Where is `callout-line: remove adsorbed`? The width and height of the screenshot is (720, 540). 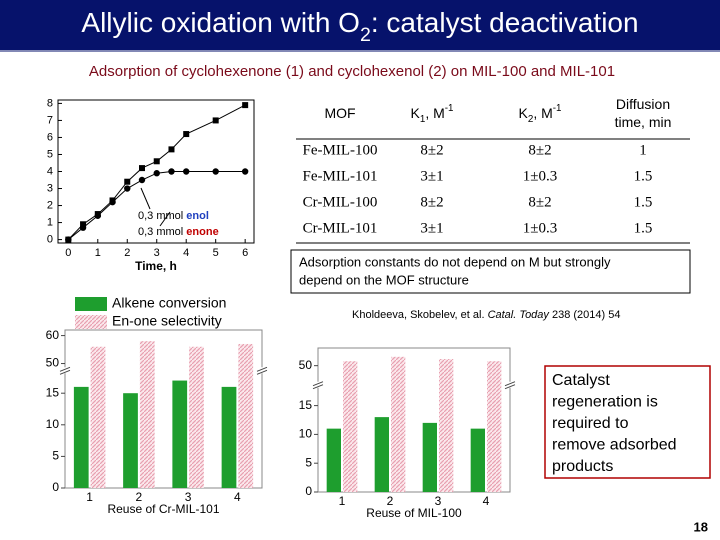 callout-line: remove adsorbed is located at coordinates (614, 445).